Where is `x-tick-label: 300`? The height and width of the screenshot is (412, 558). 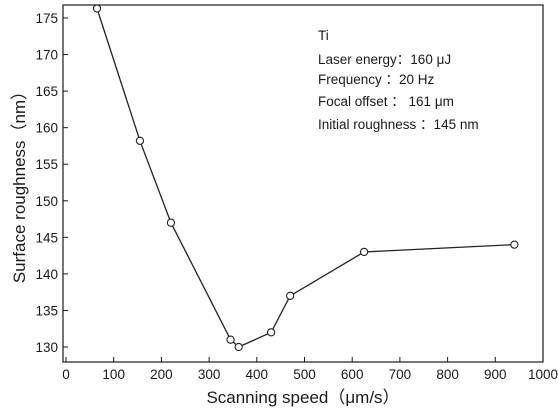 x-tick-label: 300 is located at coordinates (209, 374).